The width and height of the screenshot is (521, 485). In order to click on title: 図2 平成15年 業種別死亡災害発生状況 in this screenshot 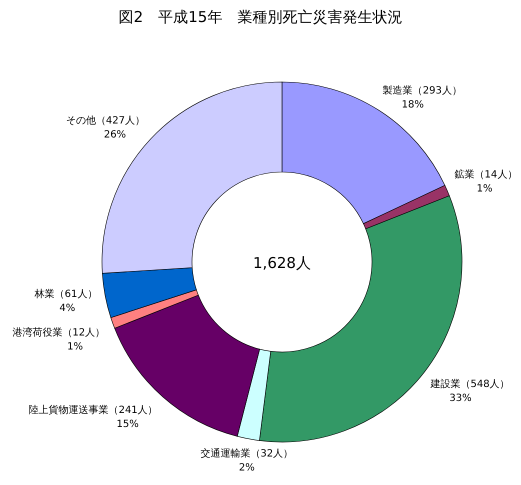, I will do `click(260, 17)`.